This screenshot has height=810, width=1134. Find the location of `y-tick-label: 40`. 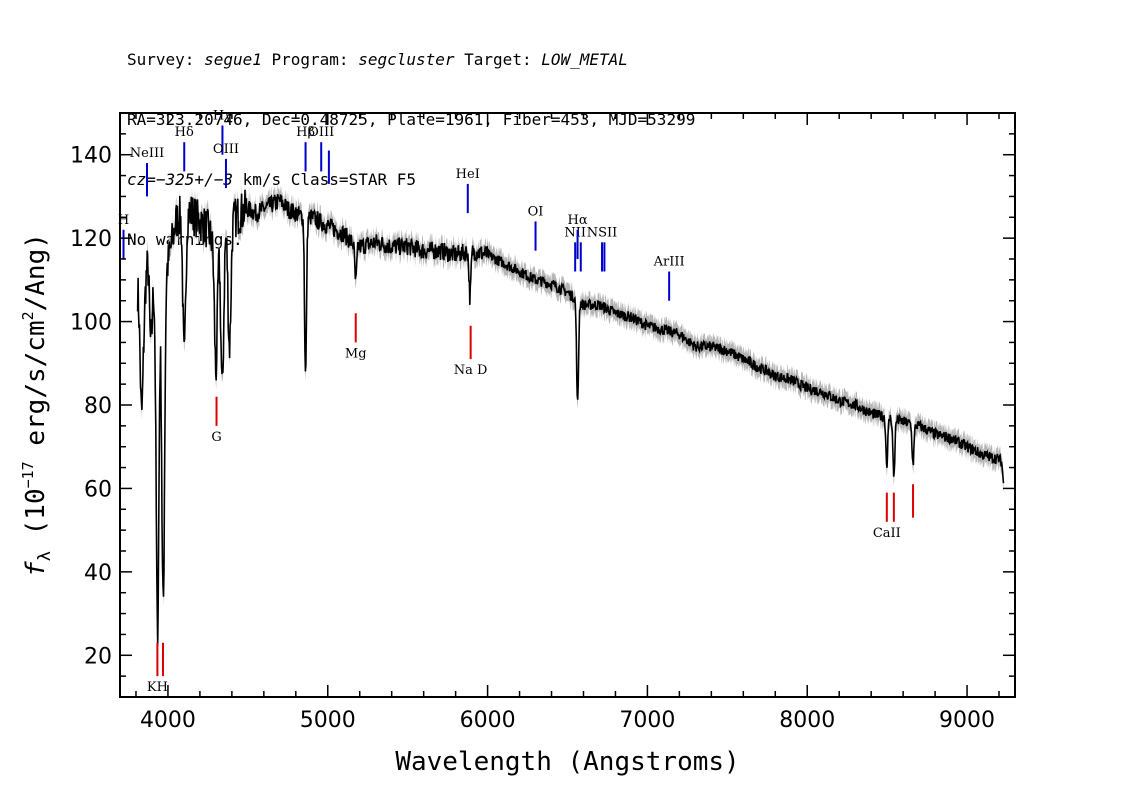

y-tick-label: 40 is located at coordinates (98, 573).